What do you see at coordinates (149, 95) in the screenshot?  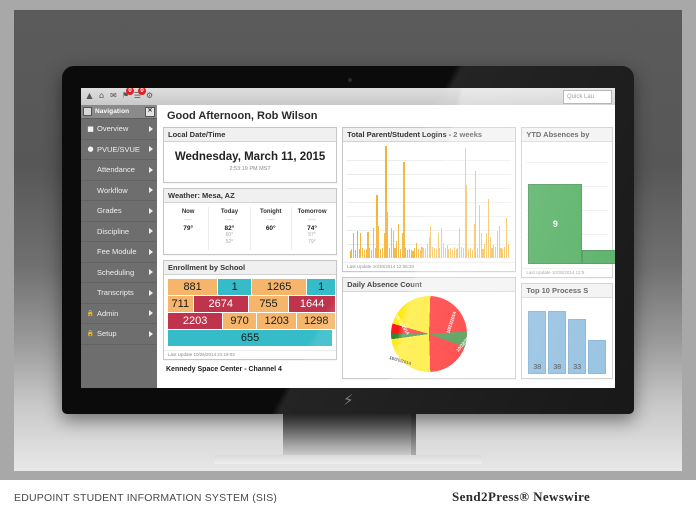 I see `settings-icon: ⚙` at bounding box center [149, 95].